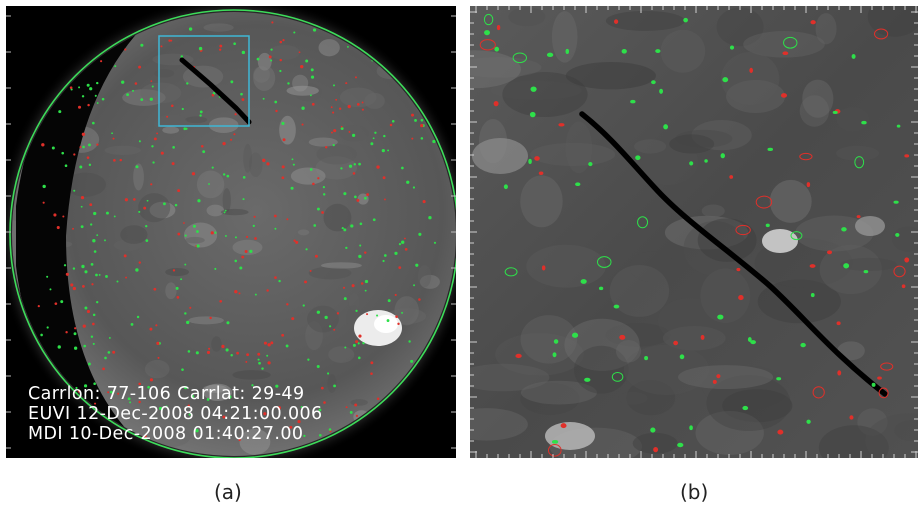 The height and width of the screenshot is (512, 920). Describe the element at coordinates (166, 394) in the screenshot. I see `carrington-line: Carrlon: 77-106 Carrlat: 29-49` at that location.